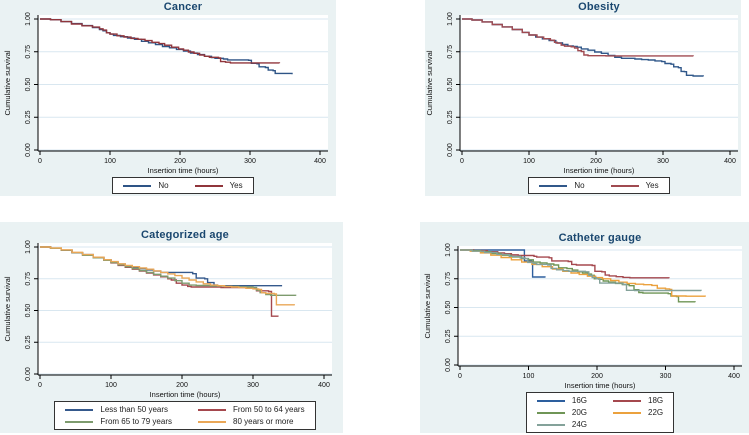 The image size is (749, 435). I want to click on survival-curve-24g, so click(581, 270).